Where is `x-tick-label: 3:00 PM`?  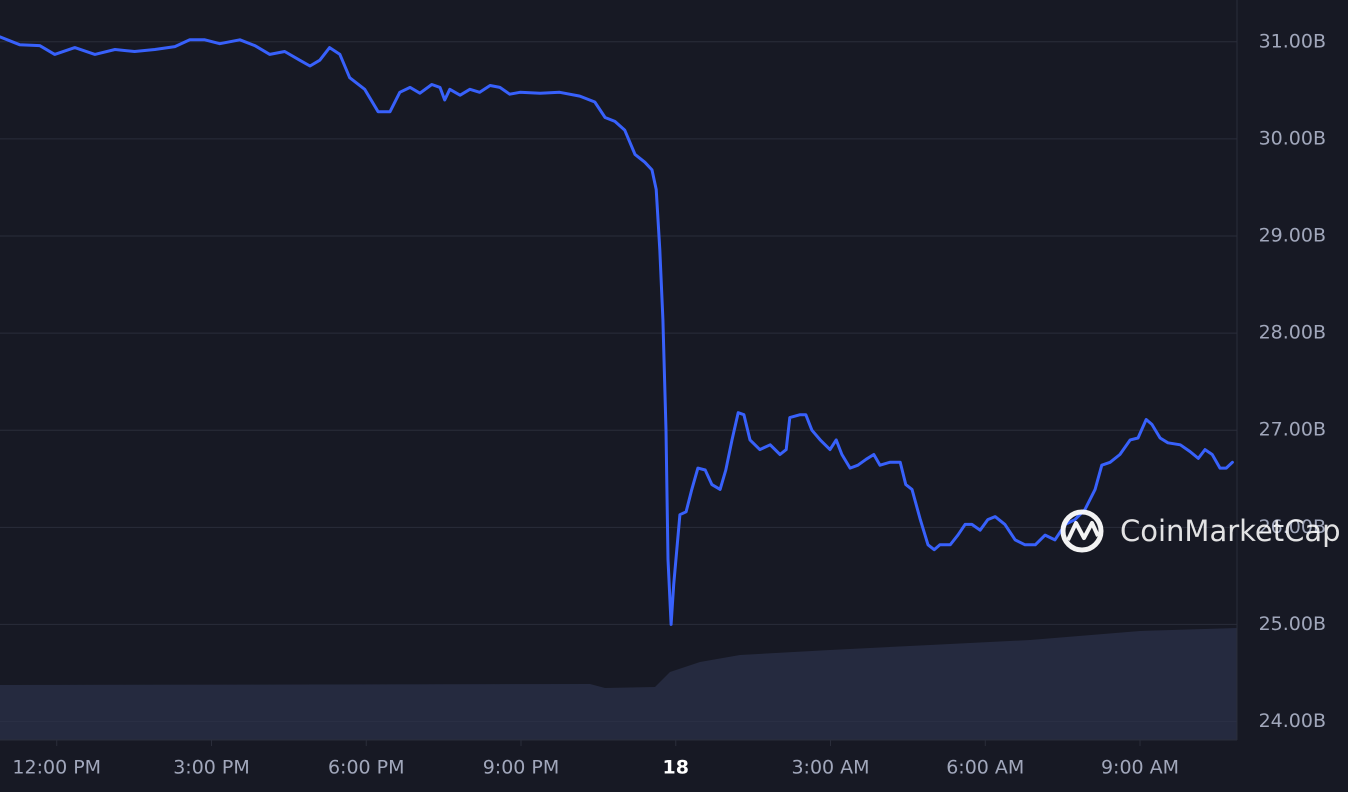
x-tick-label: 3:00 PM is located at coordinates (211, 768).